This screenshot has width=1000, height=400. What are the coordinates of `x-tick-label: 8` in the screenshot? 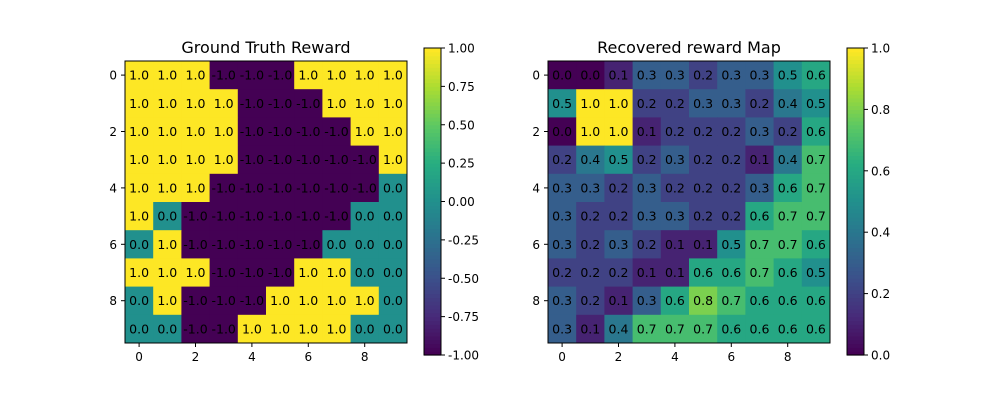 It's located at (365, 357).